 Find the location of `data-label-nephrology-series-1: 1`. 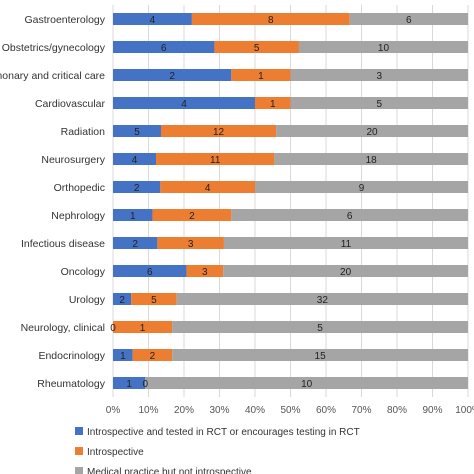

data-label-nephrology-series-1: 1 is located at coordinates (133, 216).